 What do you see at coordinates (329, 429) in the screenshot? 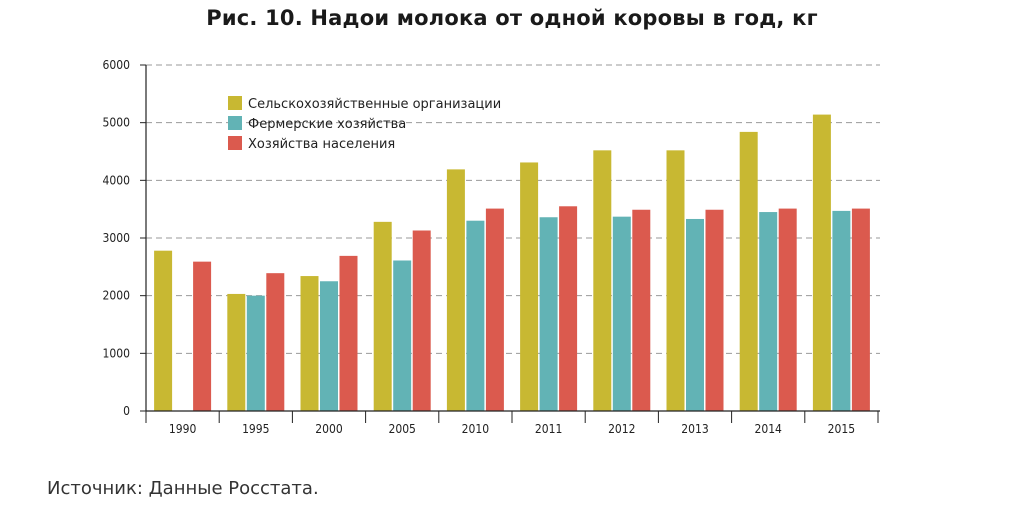
I see `x-tick-label: 2000` at bounding box center [329, 429].